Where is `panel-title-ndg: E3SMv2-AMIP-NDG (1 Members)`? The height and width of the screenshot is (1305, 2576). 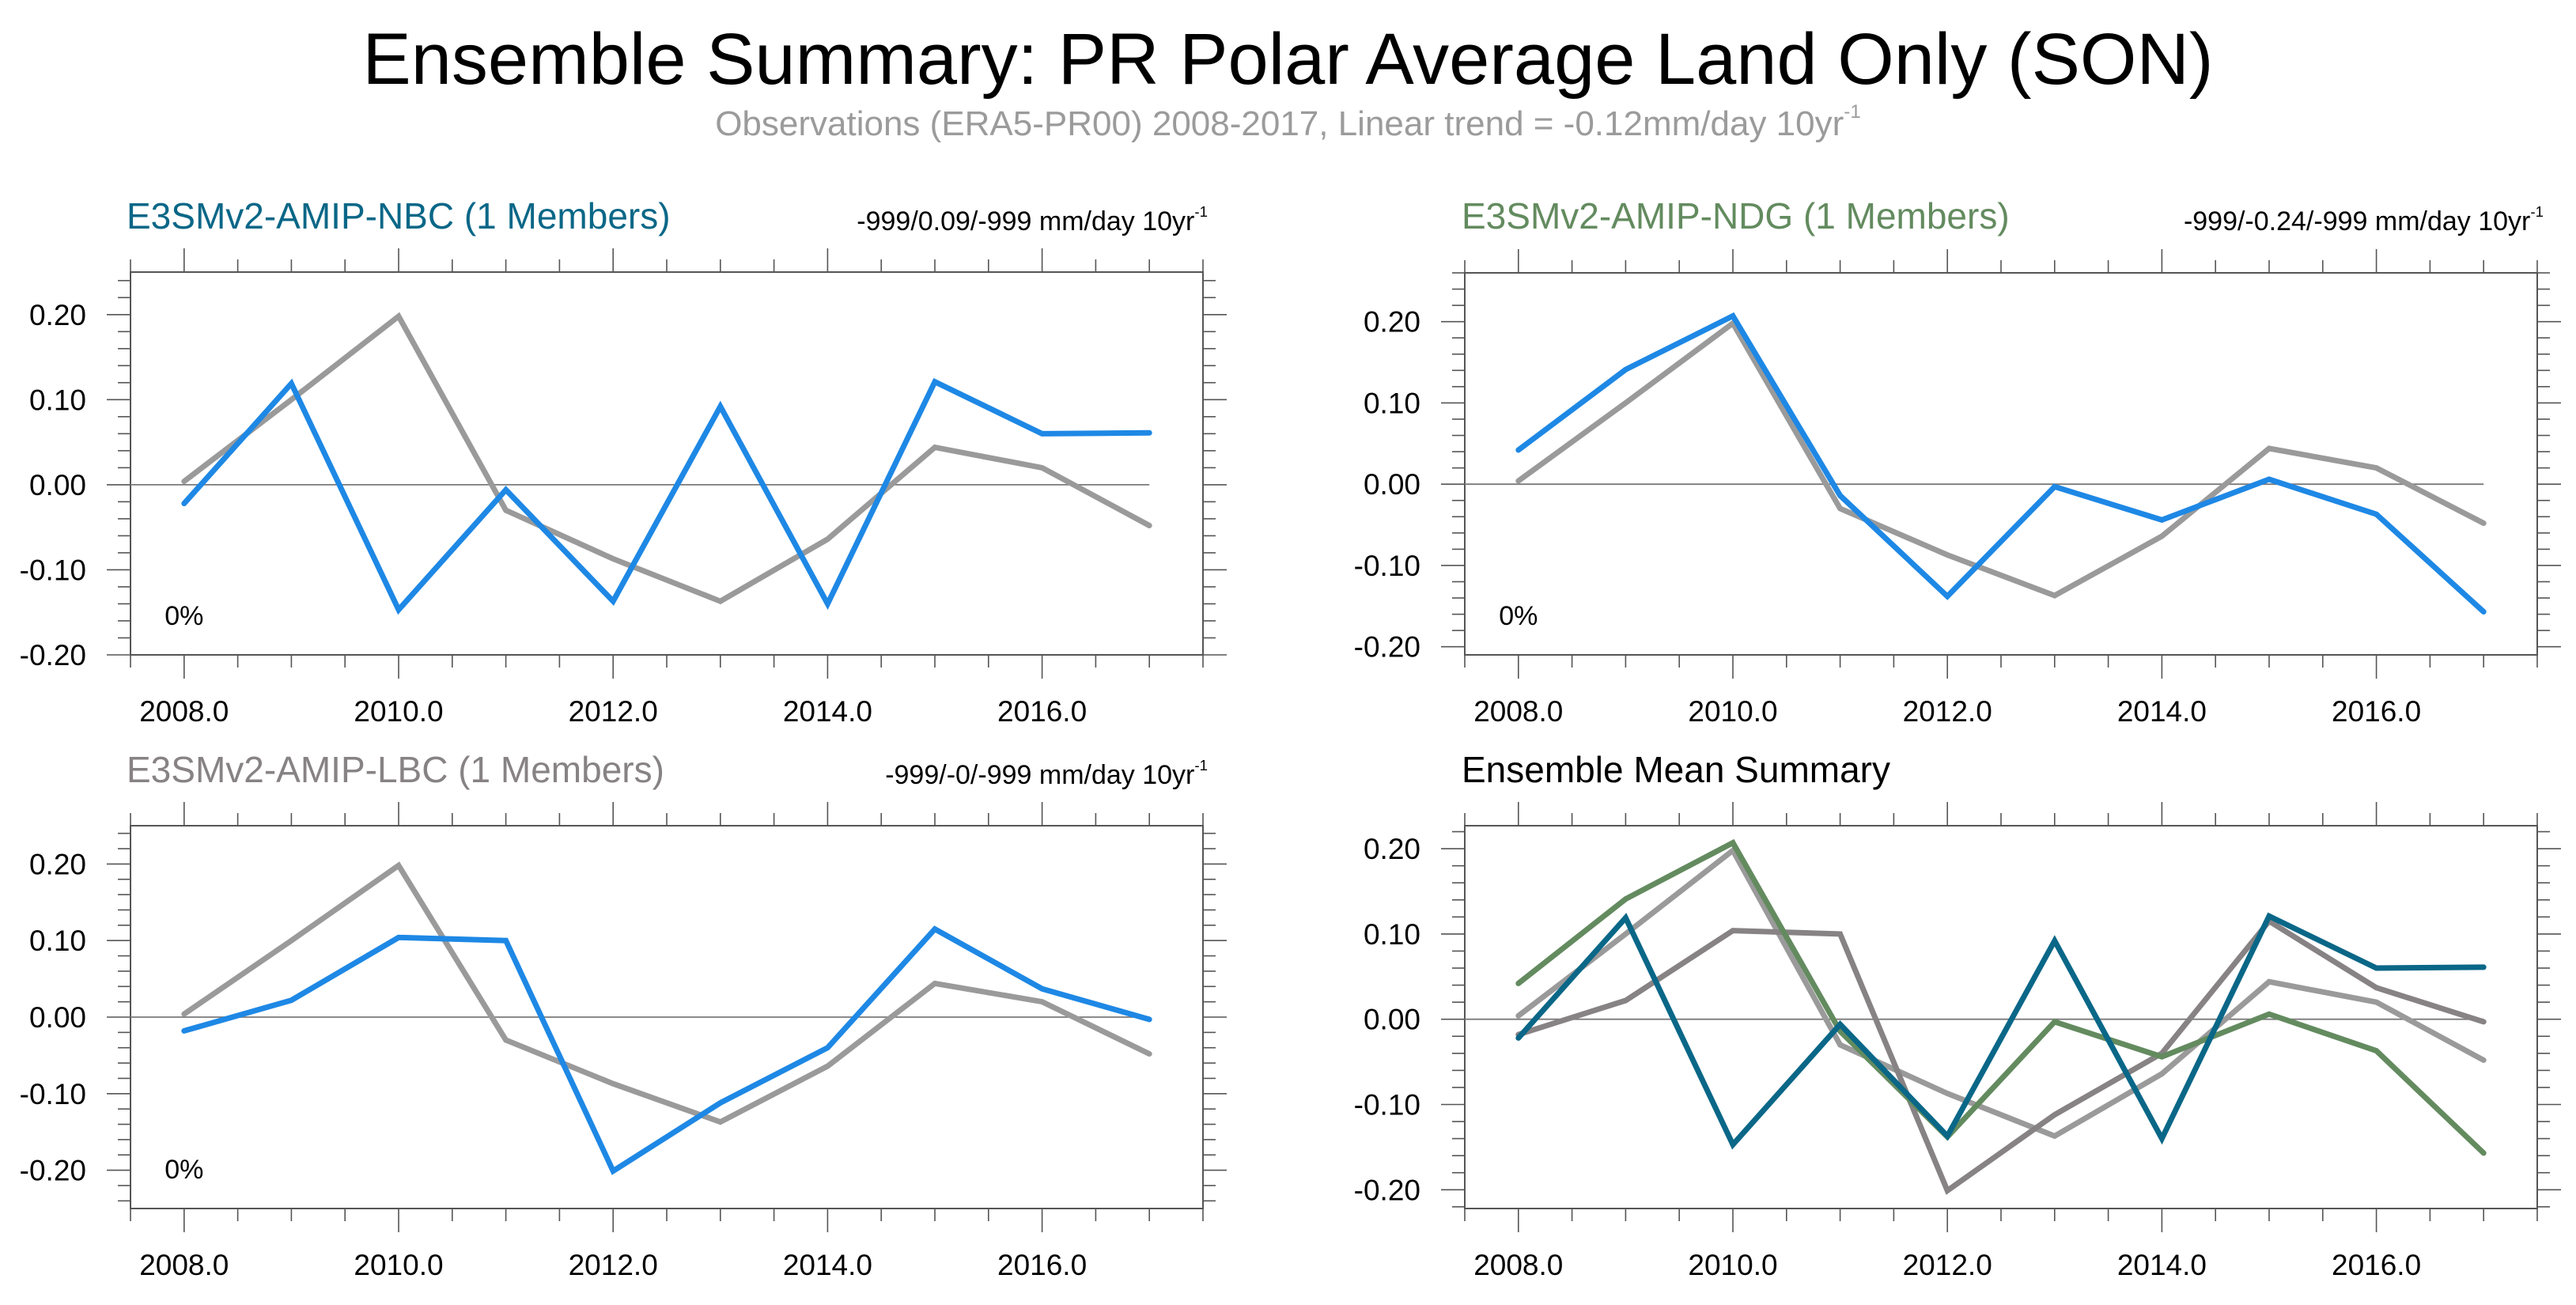
panel-title-ndg: E3SMv2-AMIP-NDG (1 Members) is located at coordinates (1736, 215).